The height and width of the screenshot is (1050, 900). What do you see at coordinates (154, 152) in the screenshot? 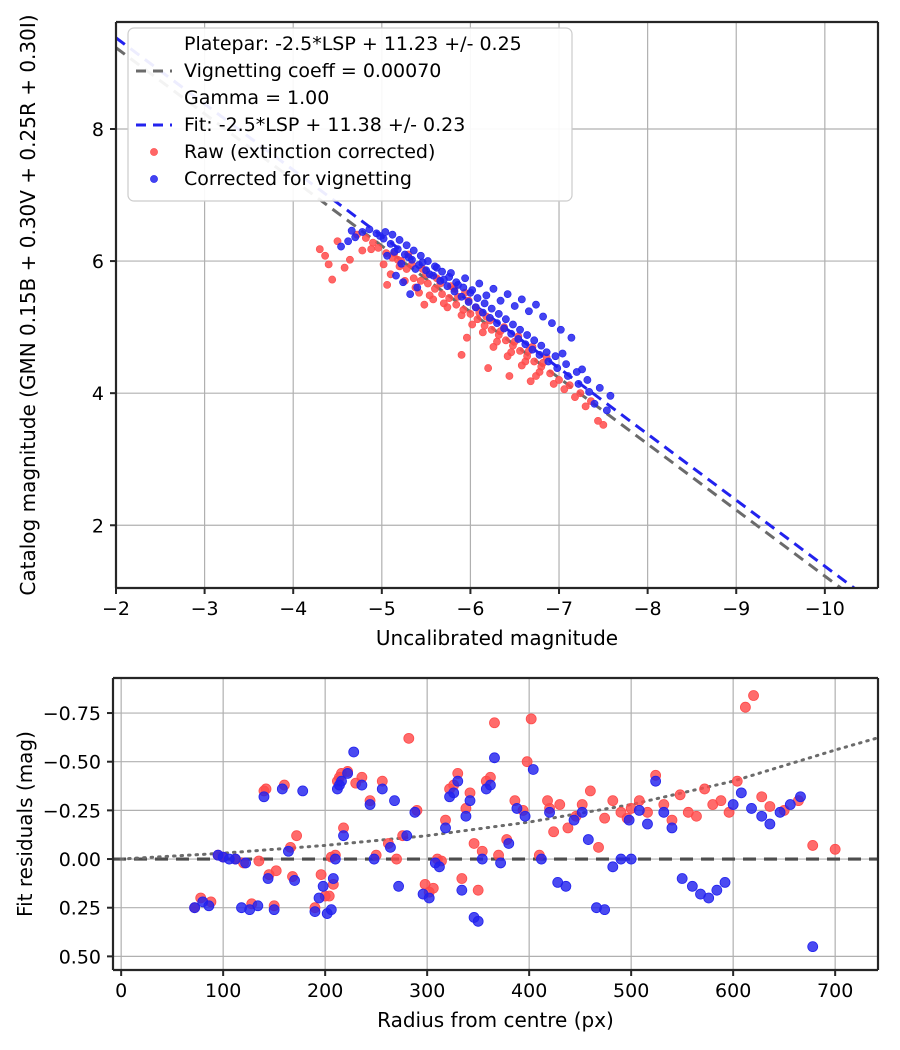
I see `legend-swatch-raw` at bounding box center [154, 152].